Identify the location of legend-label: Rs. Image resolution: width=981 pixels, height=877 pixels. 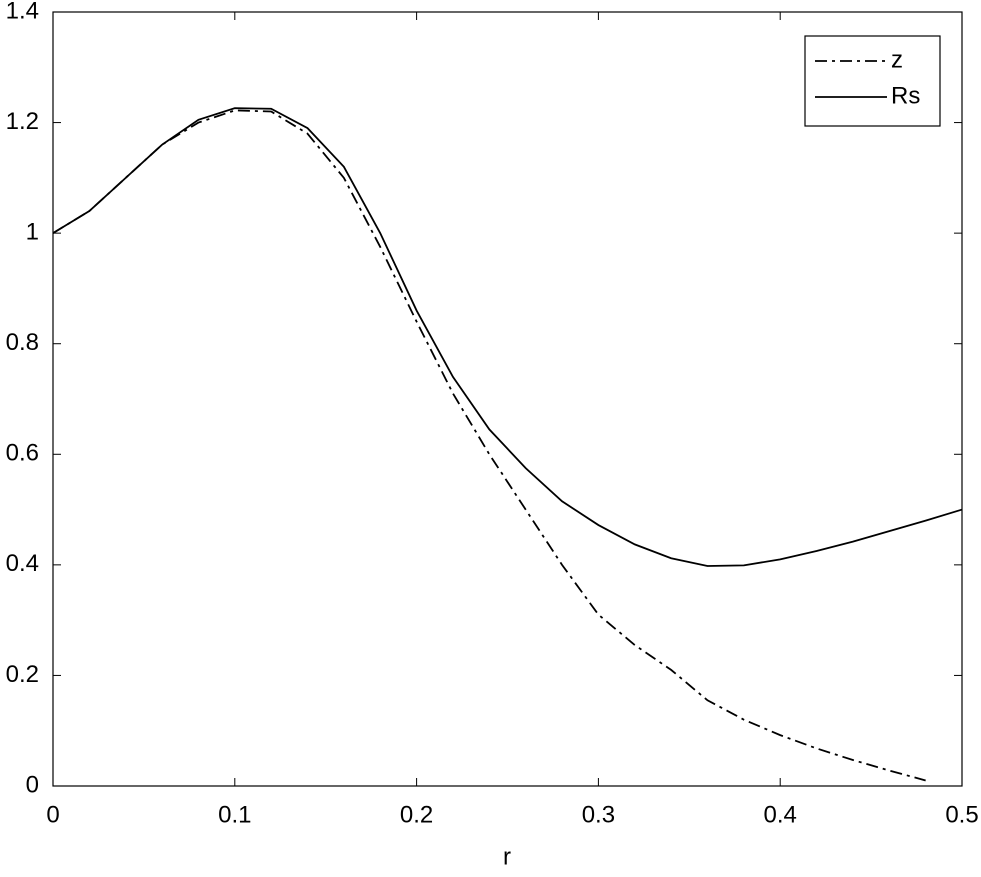
(905, 95).